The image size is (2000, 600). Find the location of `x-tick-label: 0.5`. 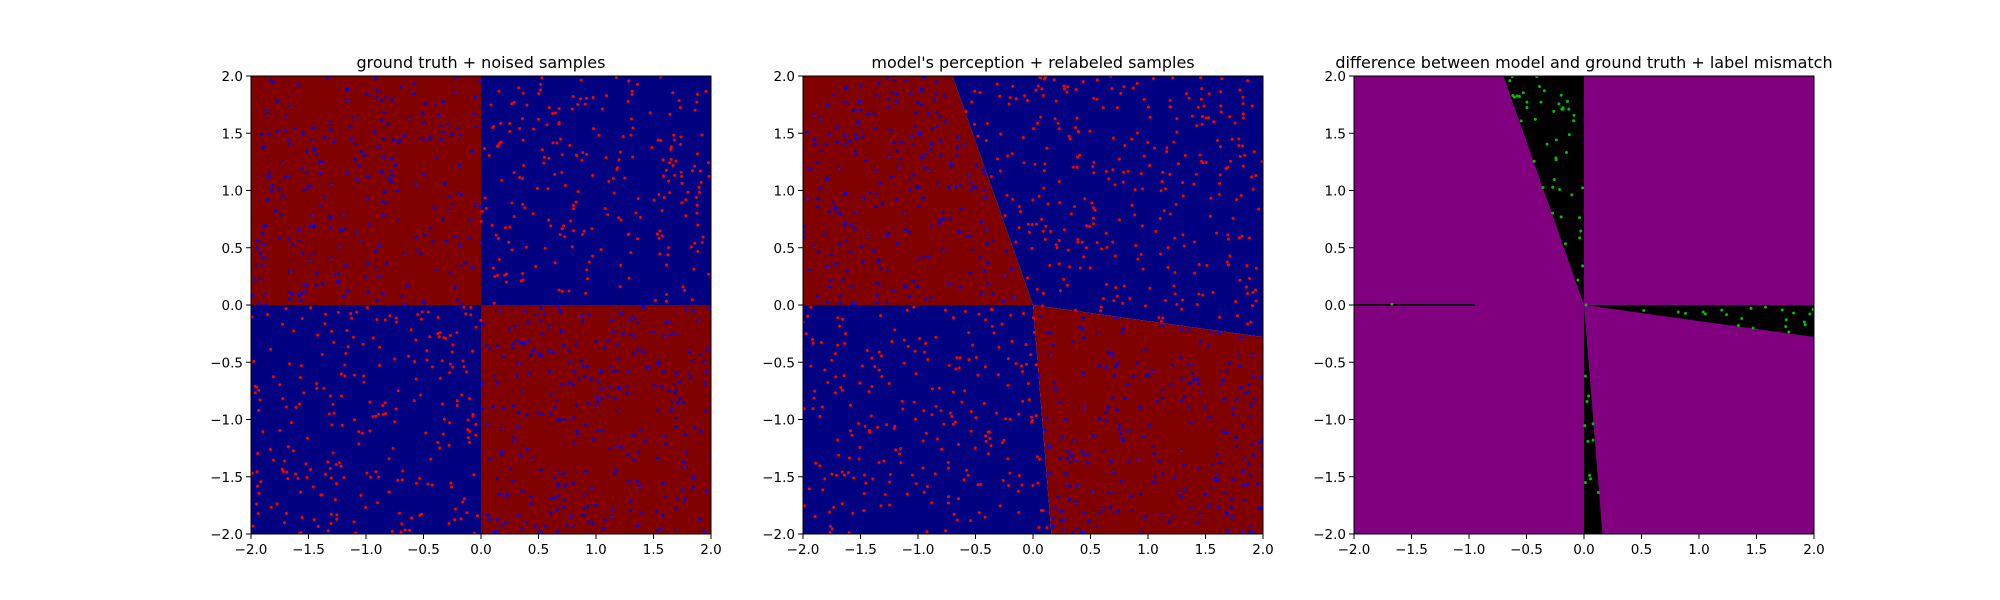

x-tick-label: 0.5 is located at coordinates (538, 550).